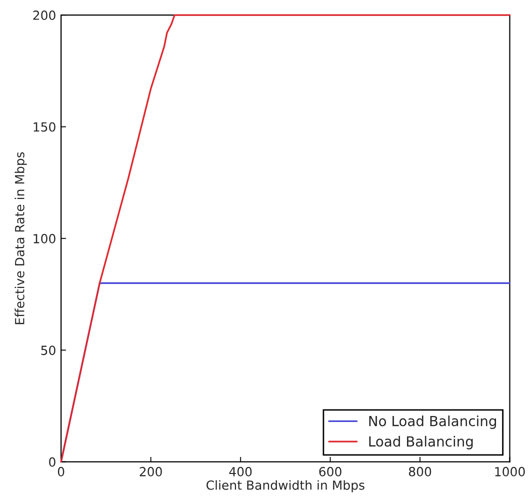 The height and width of the screenshot is (502, 531). What do you see at coordinates (421, 443) in the screenshot?
I see `legend-label: Load Balancing` at bounding box center [421, 443].